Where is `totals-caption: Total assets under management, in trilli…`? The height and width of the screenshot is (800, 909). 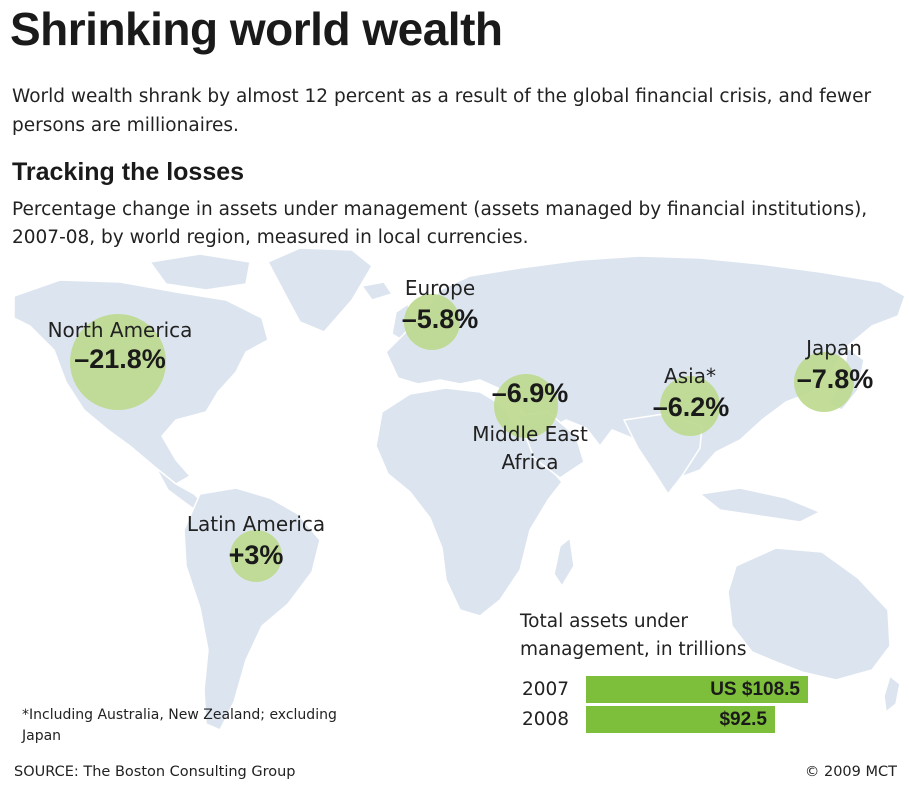
totals-caption: Total assets under management, in trilli… is located at coordinates (633, 635).